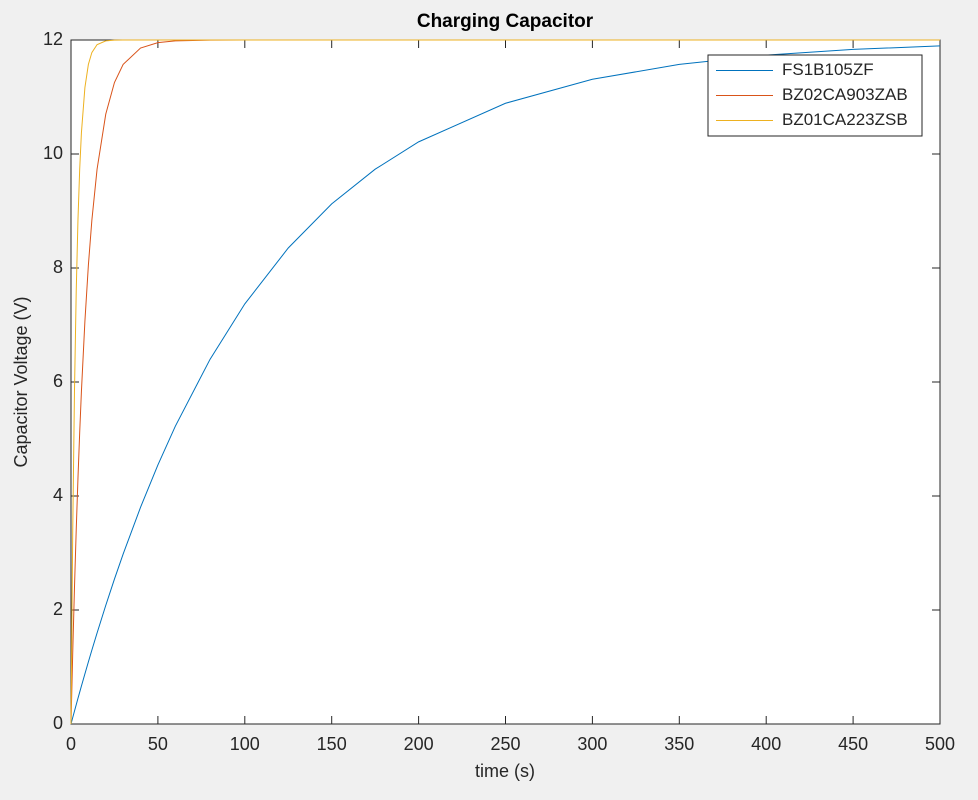 The image size is (978, 800). Describe the element at coordinates (828, 69) in the screenshot. I see `legend-label: FS1B105ZF` at that location.